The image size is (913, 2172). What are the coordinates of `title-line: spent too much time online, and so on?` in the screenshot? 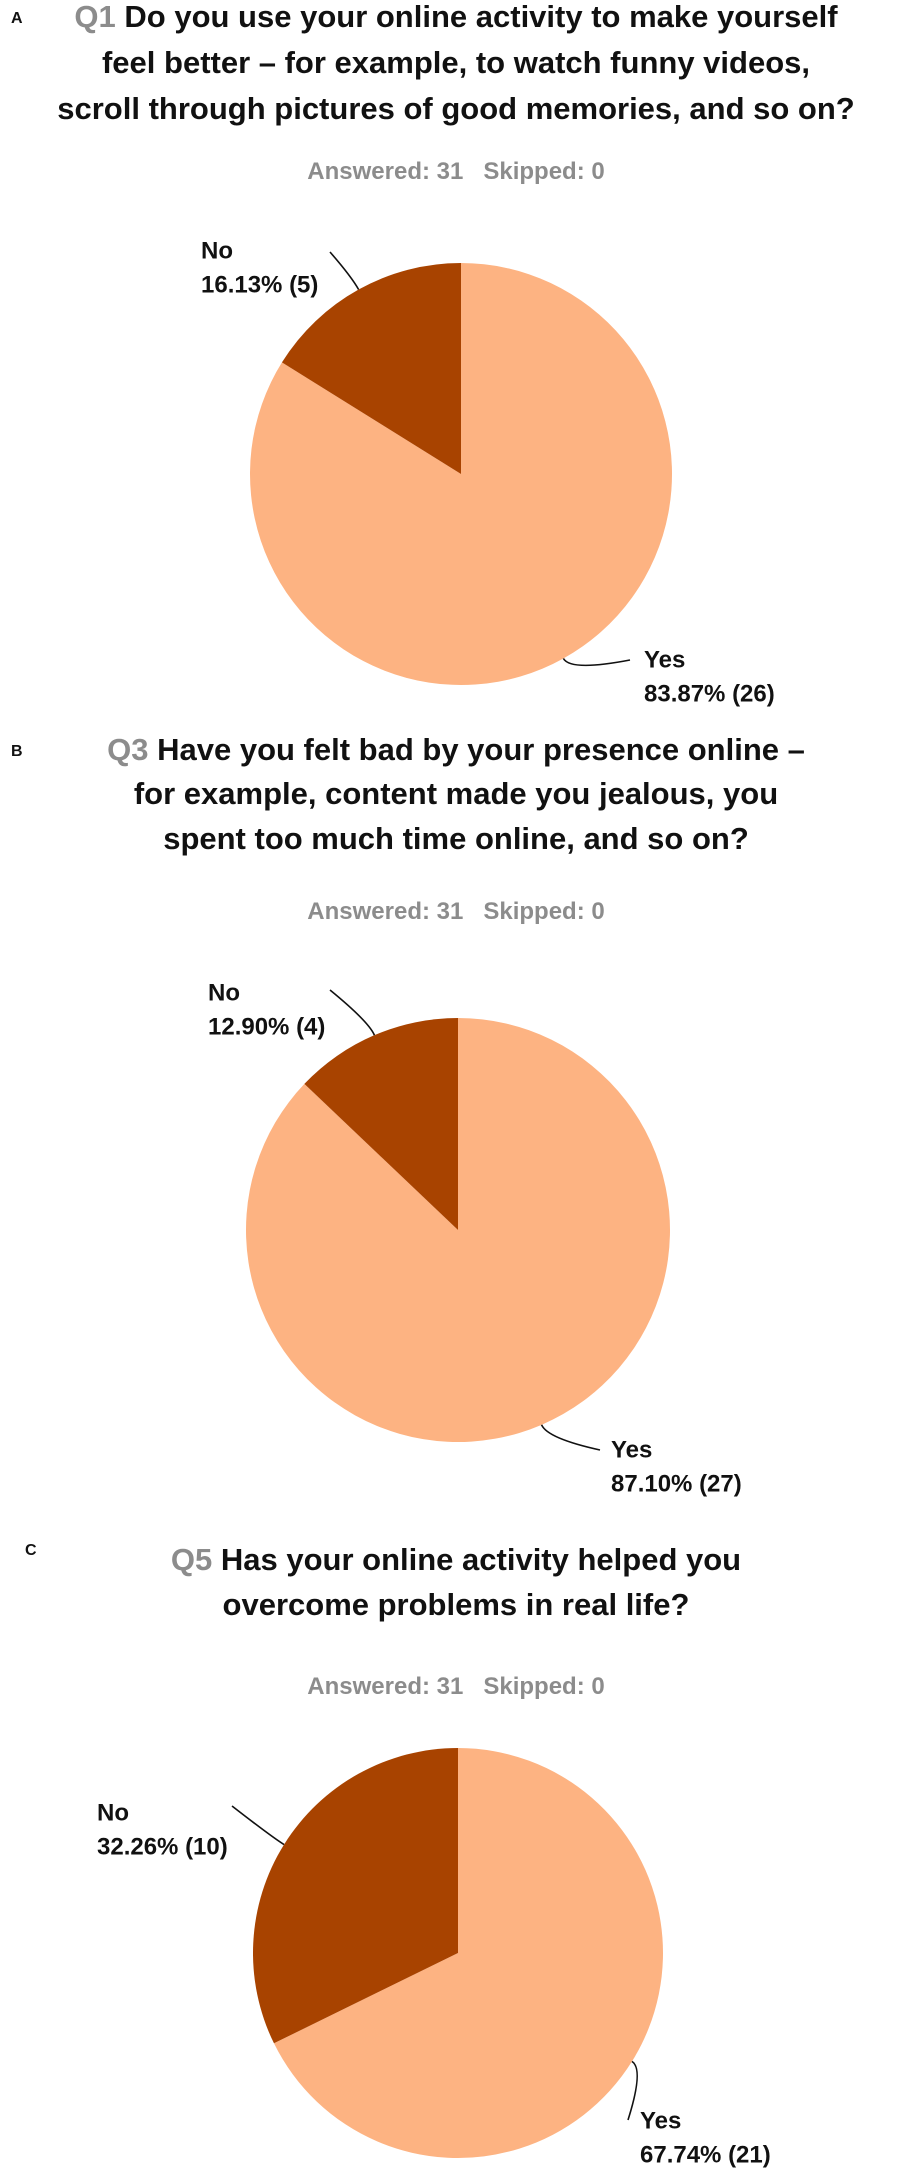 It's located at (456, 838).